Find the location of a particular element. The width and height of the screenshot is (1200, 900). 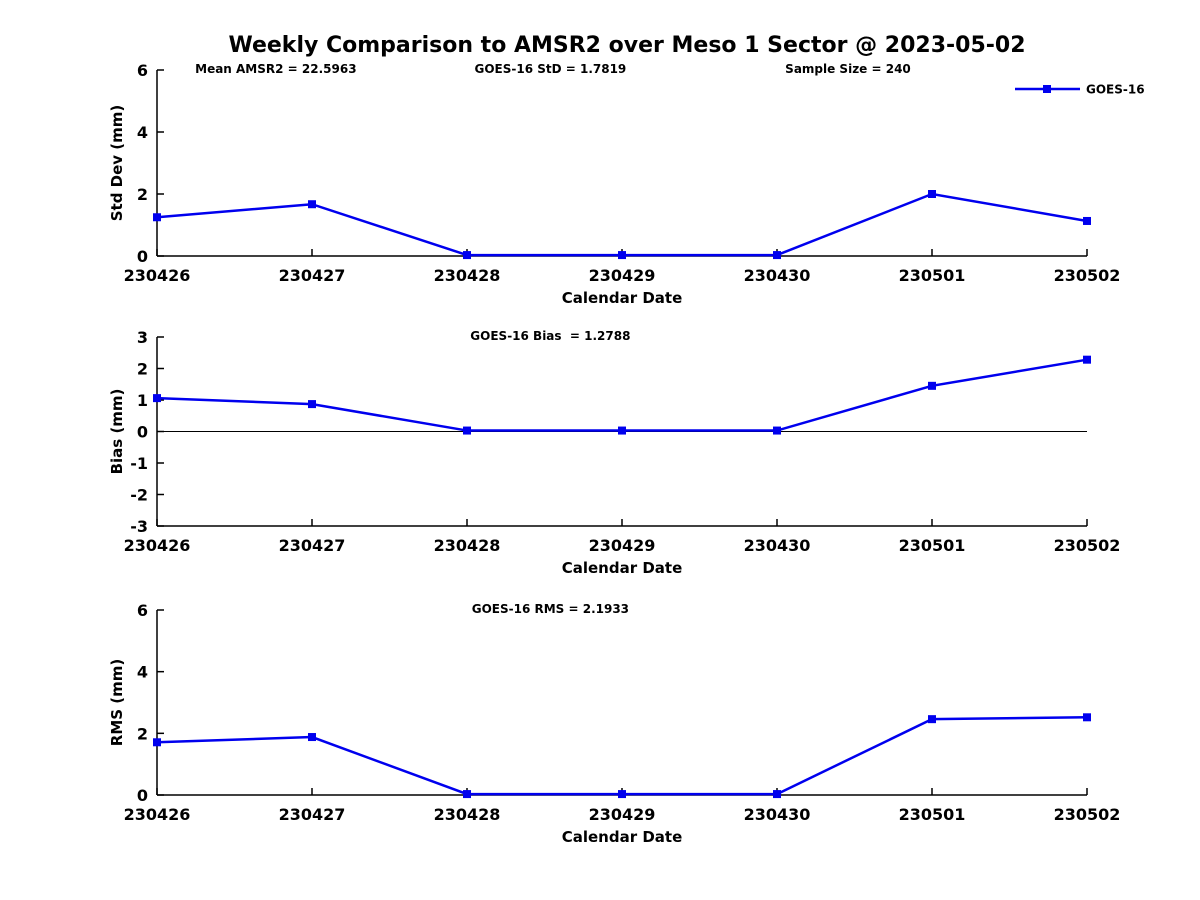

annotation: GOES-16 Bias = 1.2788 is located at coordinates (550, 336).